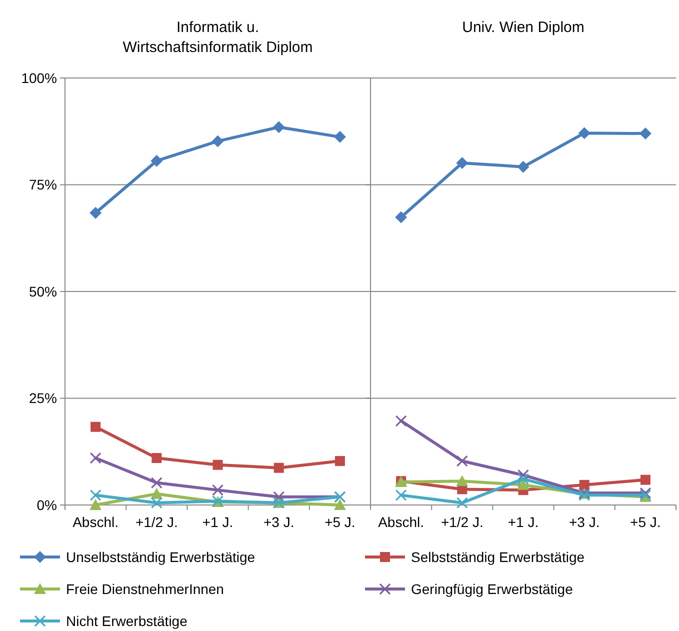 The height and width of the screenshot is (631, 679). What do you see at coordinates (161, 556) in the screenshot?
I see `legend-label: Unselbstständig Erwerbstätige` at bounding box center [161, 556].